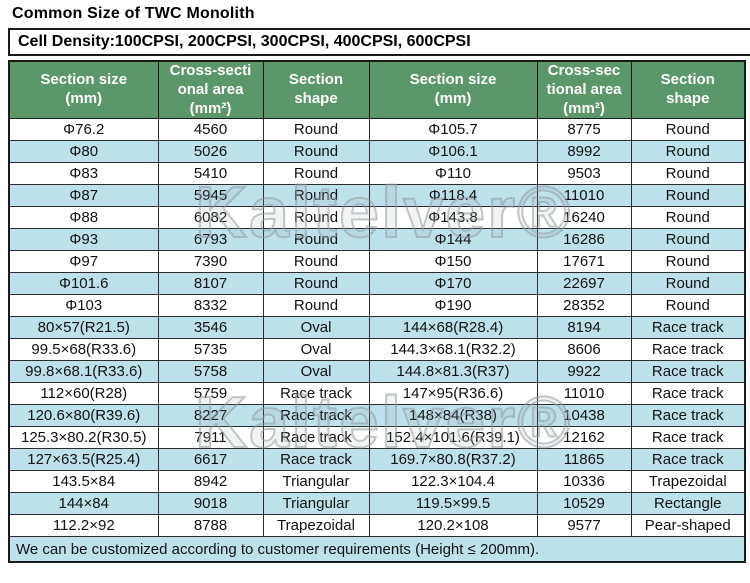 The image size is (750, 583). What do you see at coordinates (377, 306) in the screenshot?
I see `table-row: Φ103 8332 Round Φ190 28352 Round` at bounding box center [377, 306].